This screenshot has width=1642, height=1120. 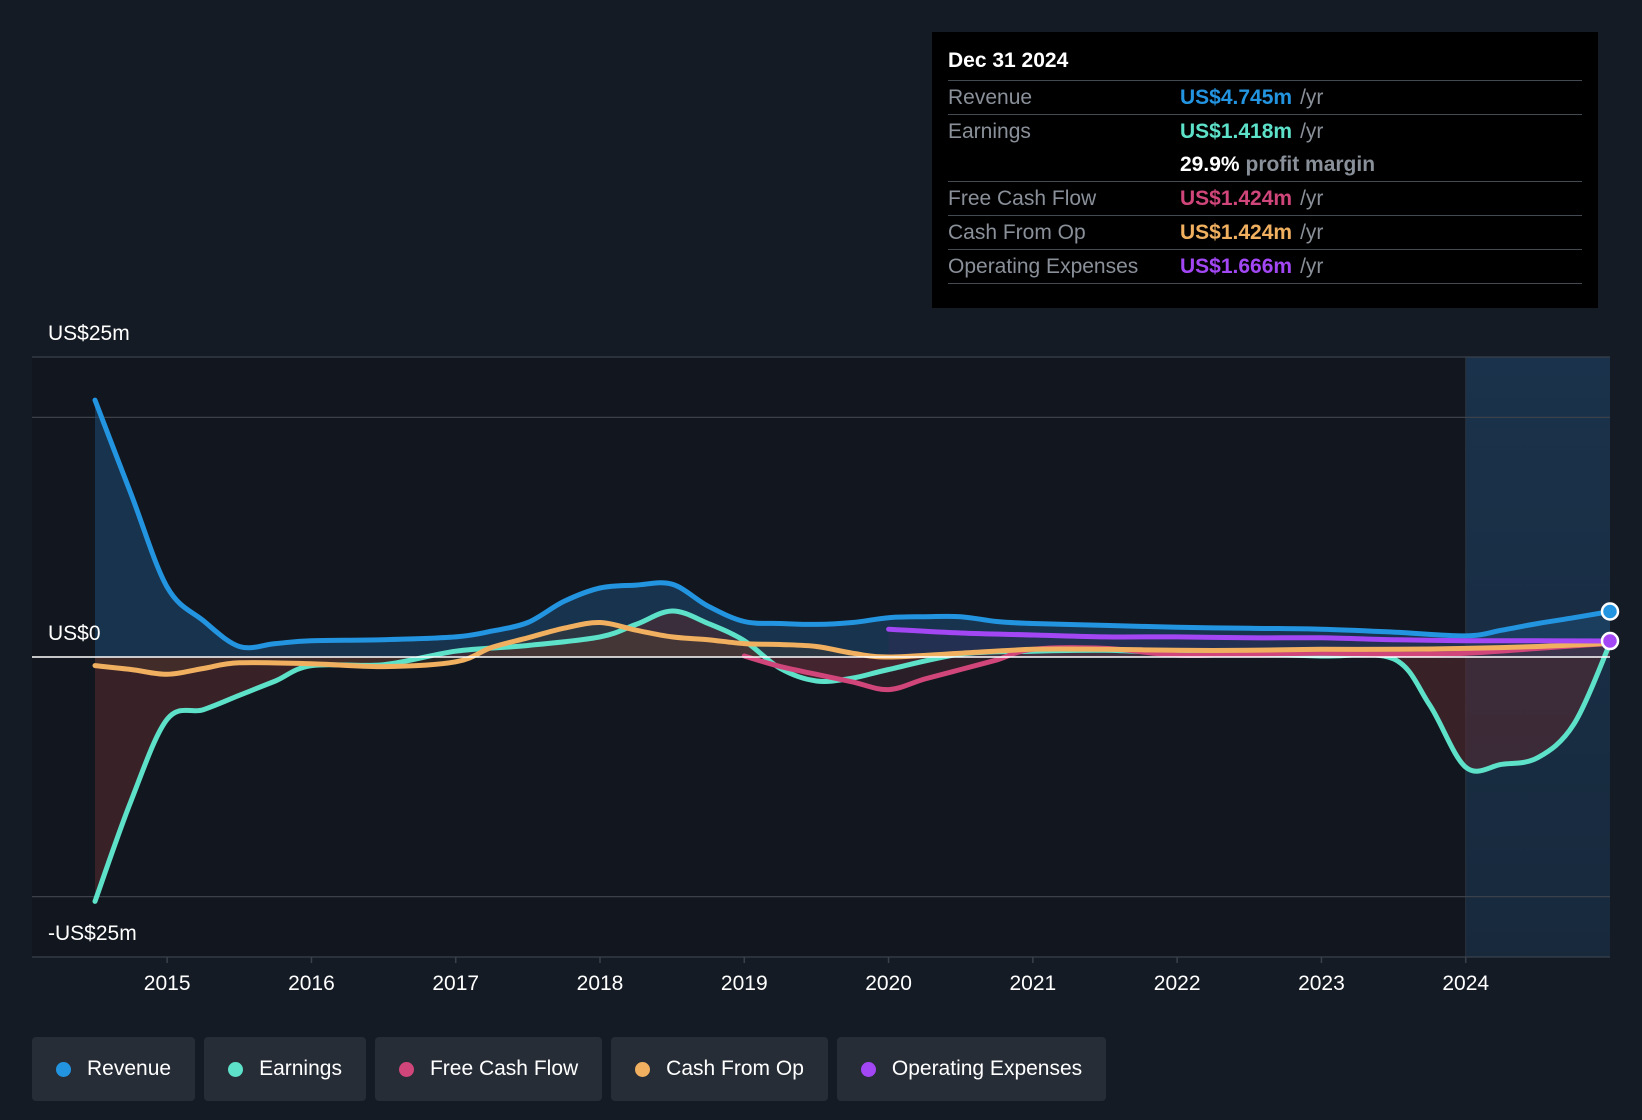 What do you see at coordinates (1610, 641) in the screenshot?
I see `endpoint-operating-expenses` at bounding box center [1610, 641].